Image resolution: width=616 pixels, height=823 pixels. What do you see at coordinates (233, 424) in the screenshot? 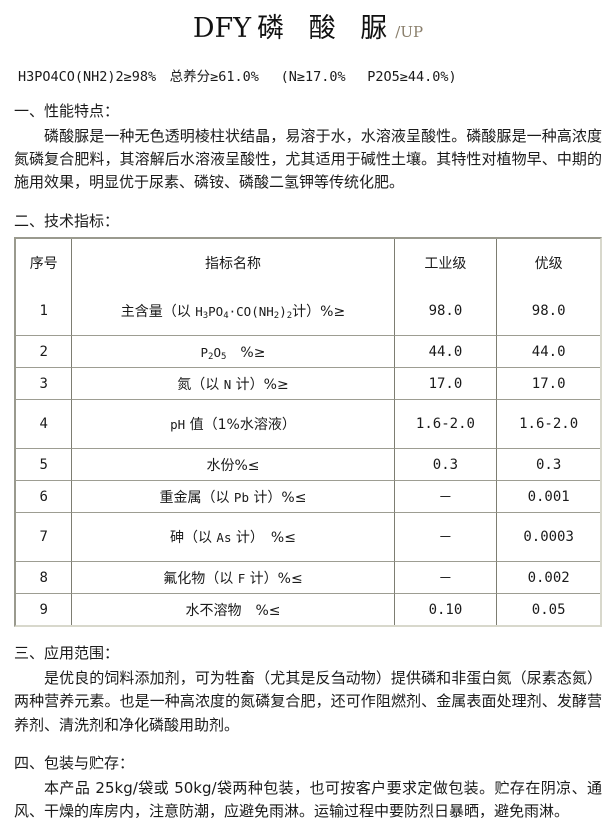
I see `cell-index-name: pH 值（1%水溶液）` at bounding box center [233, 424].